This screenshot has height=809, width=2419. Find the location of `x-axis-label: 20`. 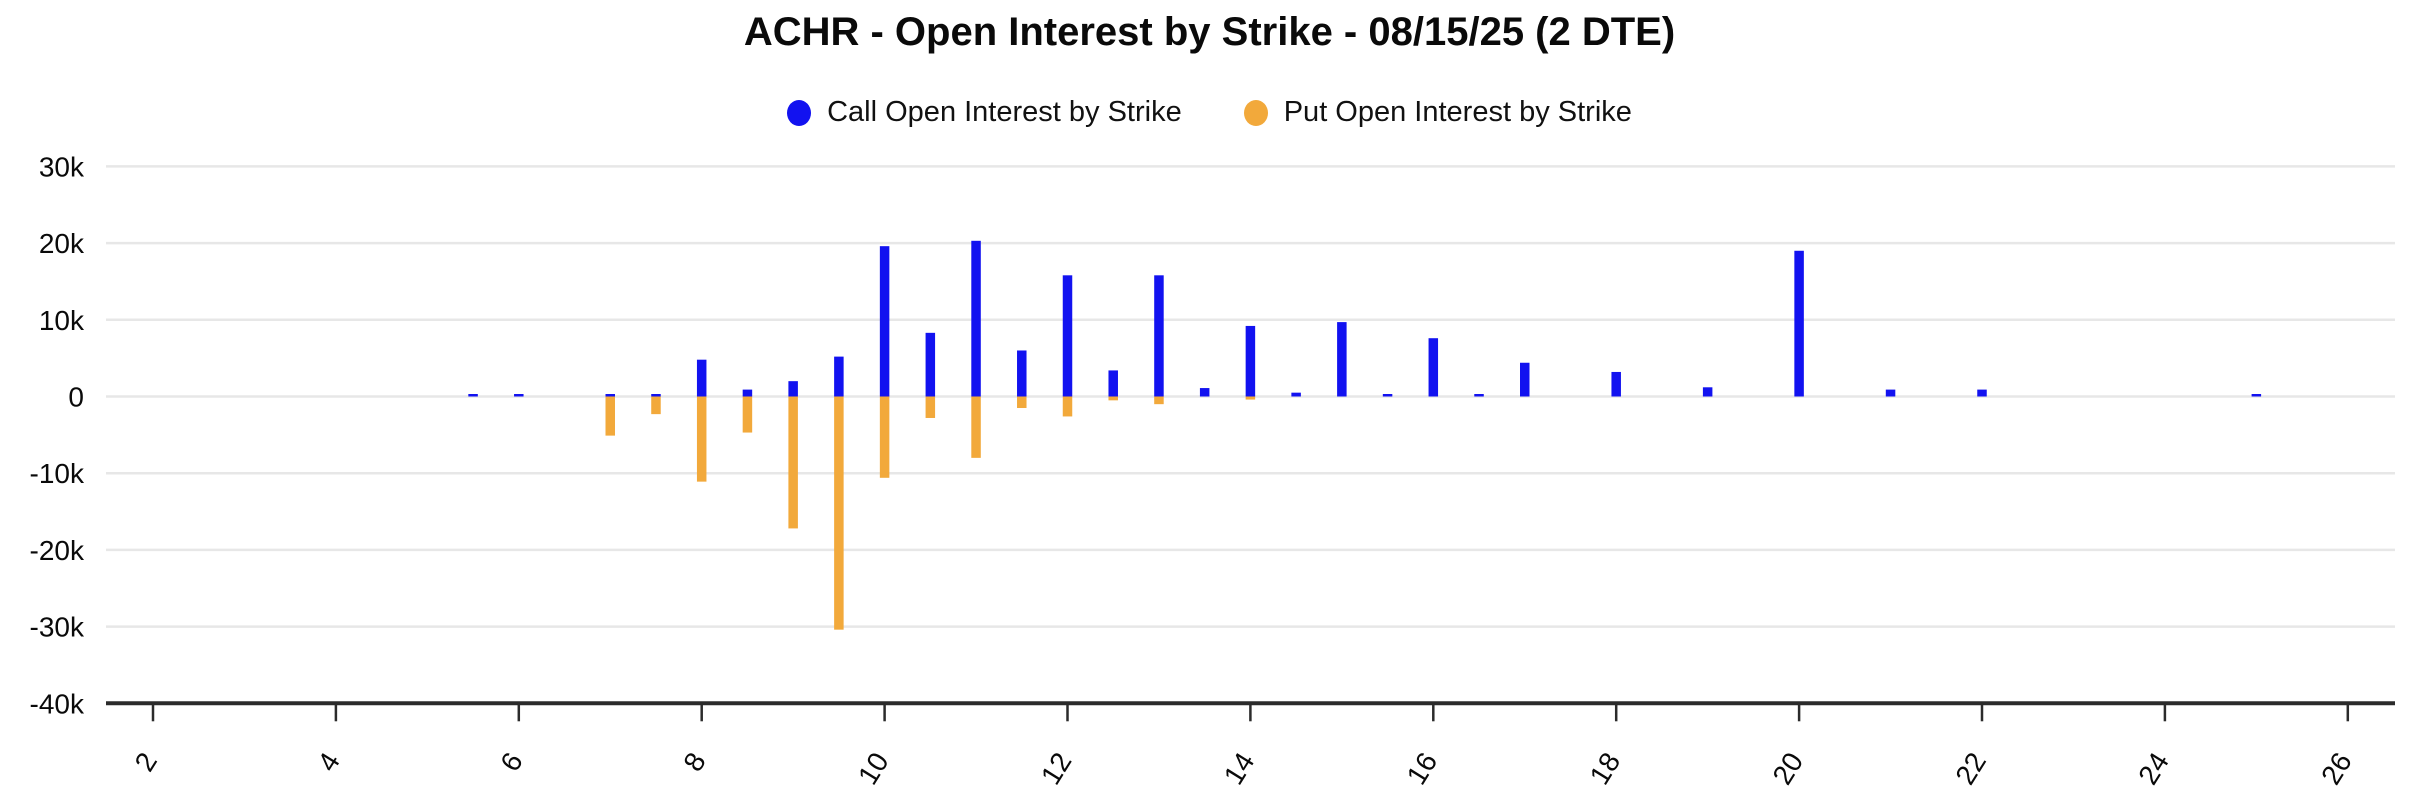

x-axis-label: 20 is located at coordinates (1787, 768).